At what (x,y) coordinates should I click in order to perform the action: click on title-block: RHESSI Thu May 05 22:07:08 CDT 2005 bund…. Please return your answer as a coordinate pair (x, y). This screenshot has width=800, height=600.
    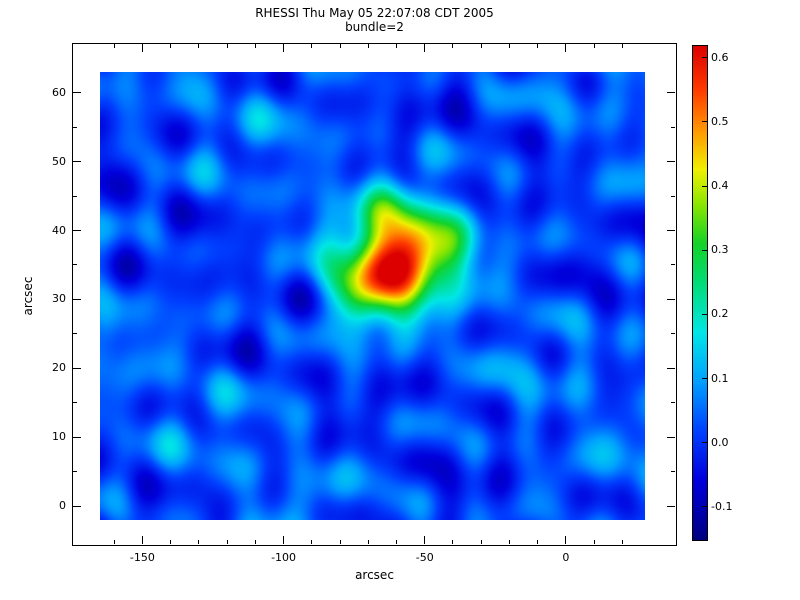
    Looking at the image, I should click on (374, 20).